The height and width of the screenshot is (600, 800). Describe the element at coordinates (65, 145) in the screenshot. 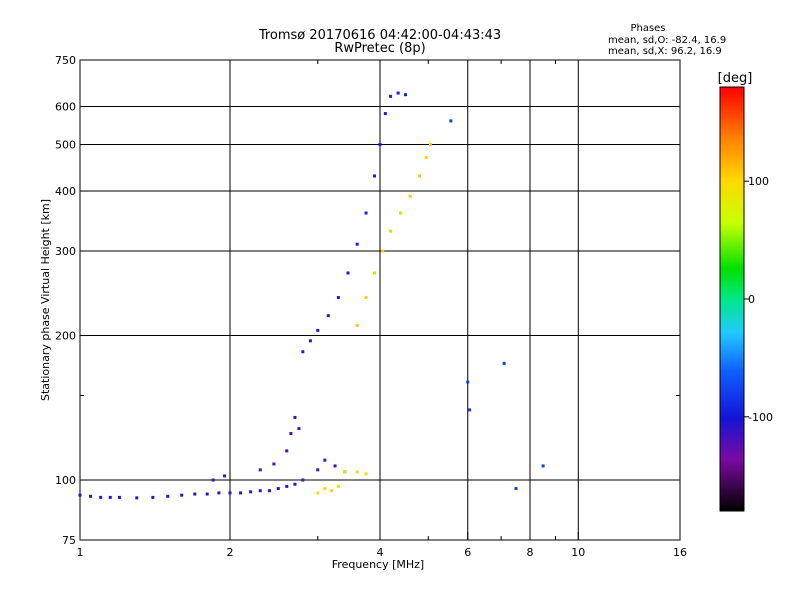

I see `y-tick-label: 500` at that location.